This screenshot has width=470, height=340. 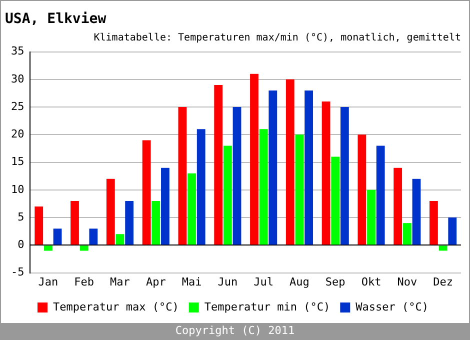 What do you see at coordinates (56, 19) in the screenshot?
I see `chart-title: USA, Elkview` at bounding box center [56, 19].